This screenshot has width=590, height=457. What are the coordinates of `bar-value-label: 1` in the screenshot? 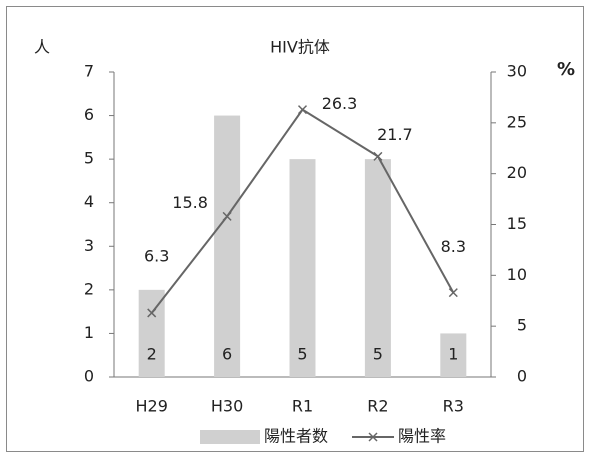 It's located at (453, 354).